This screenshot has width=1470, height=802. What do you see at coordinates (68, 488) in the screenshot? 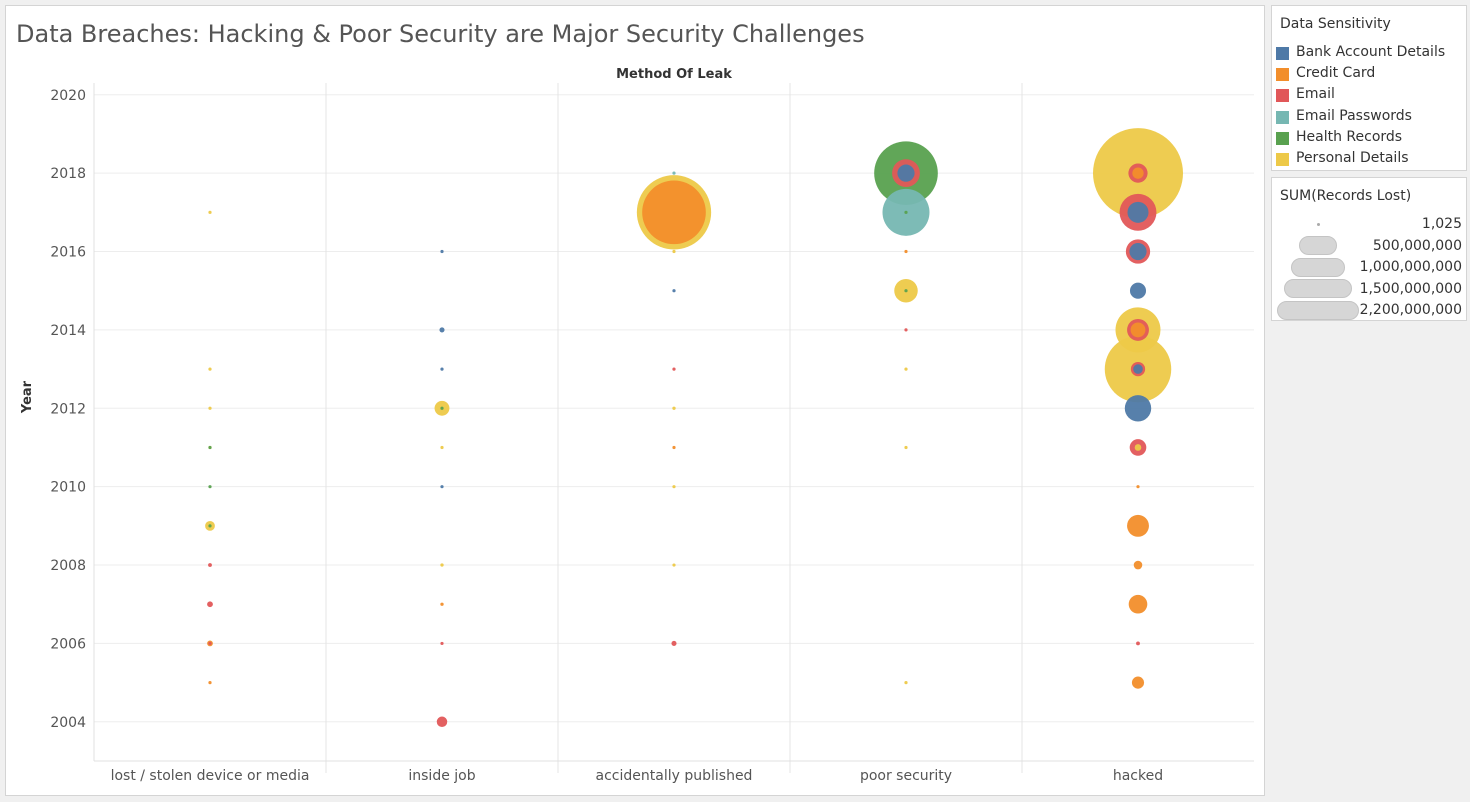
I see `y-tick-label: 2010` at bounding box center [68, 488].